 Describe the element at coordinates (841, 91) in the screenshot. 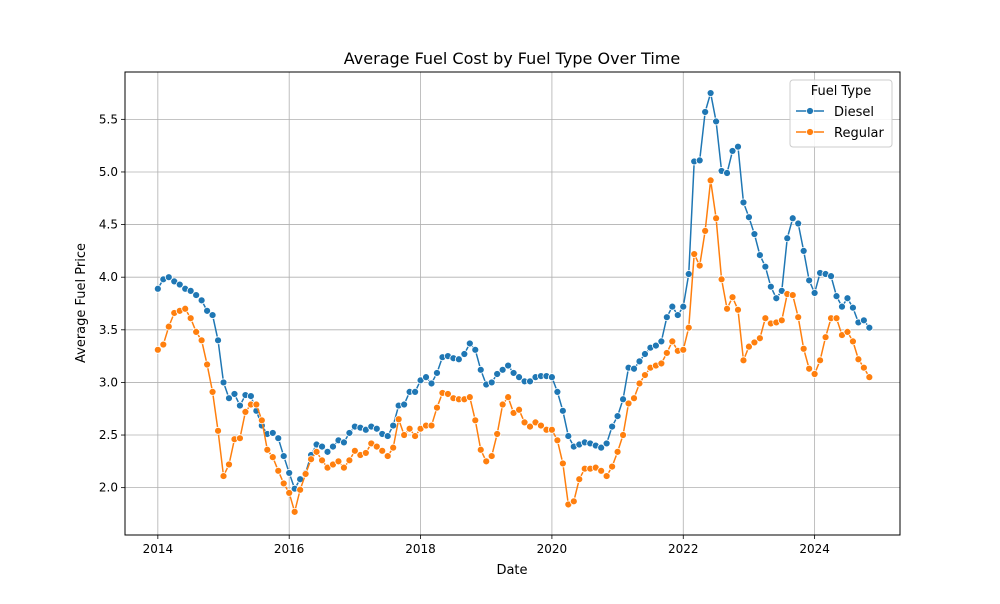

I see `legend-title: Fuel Type` at that location.